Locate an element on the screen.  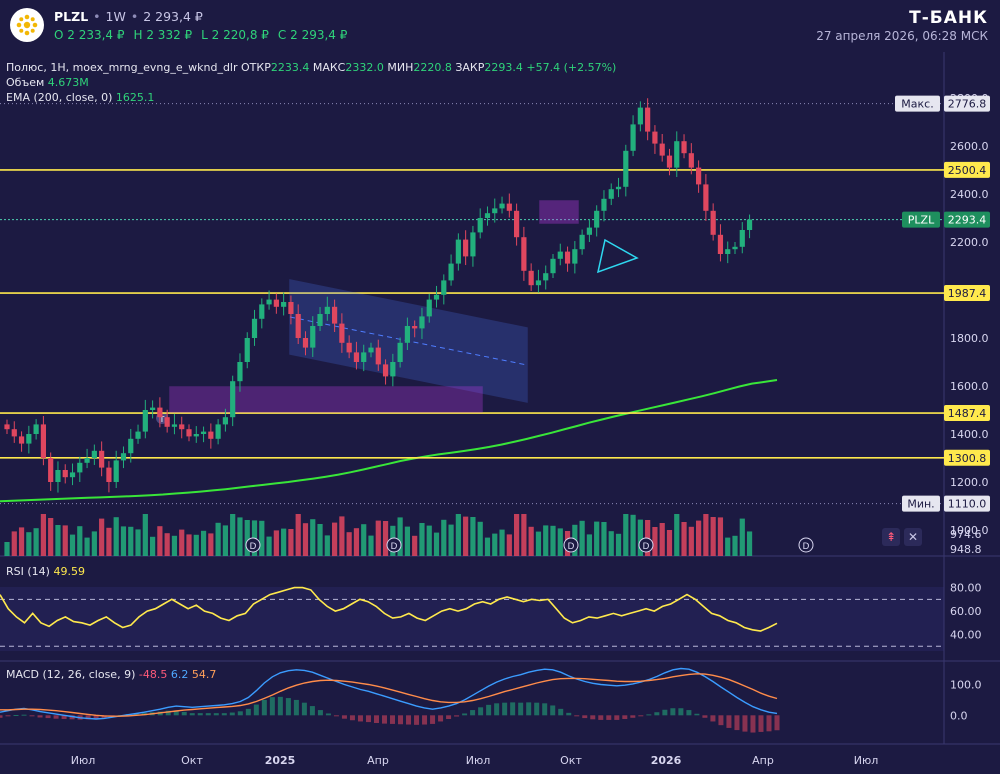
ticker-symbol: PLZL is located at coordinates (71, 16).